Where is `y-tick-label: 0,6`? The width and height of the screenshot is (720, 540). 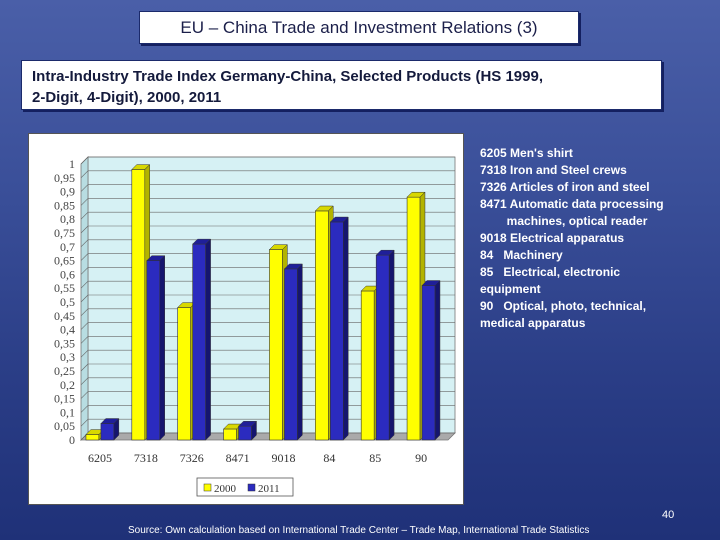 y-tick-label: 0,6 is located at coordinates (67, 274).